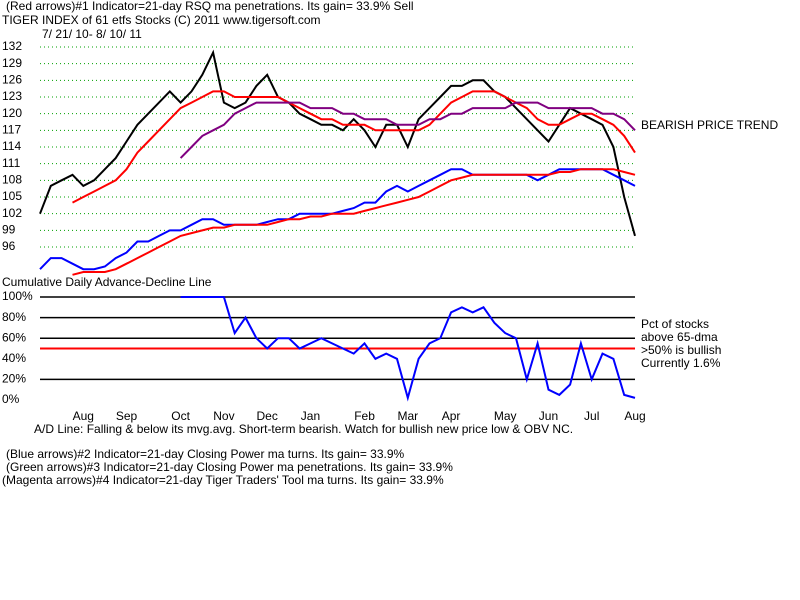 Image resolution: width=800 pixels, height=600 pixels. What do you see at coordinates (548, 416) in the screenshot?
I see `x-tick-label: Jun` at bounding box center [548, 416].